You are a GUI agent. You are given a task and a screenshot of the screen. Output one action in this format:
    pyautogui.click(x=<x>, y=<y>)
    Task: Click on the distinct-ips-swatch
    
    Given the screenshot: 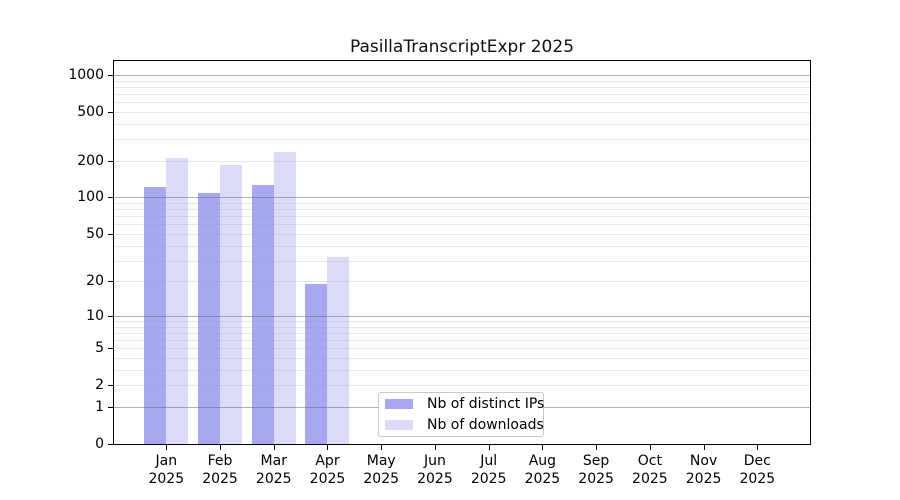 What is the action you would take?
    pyautogui.click(x=399, y=404)
    